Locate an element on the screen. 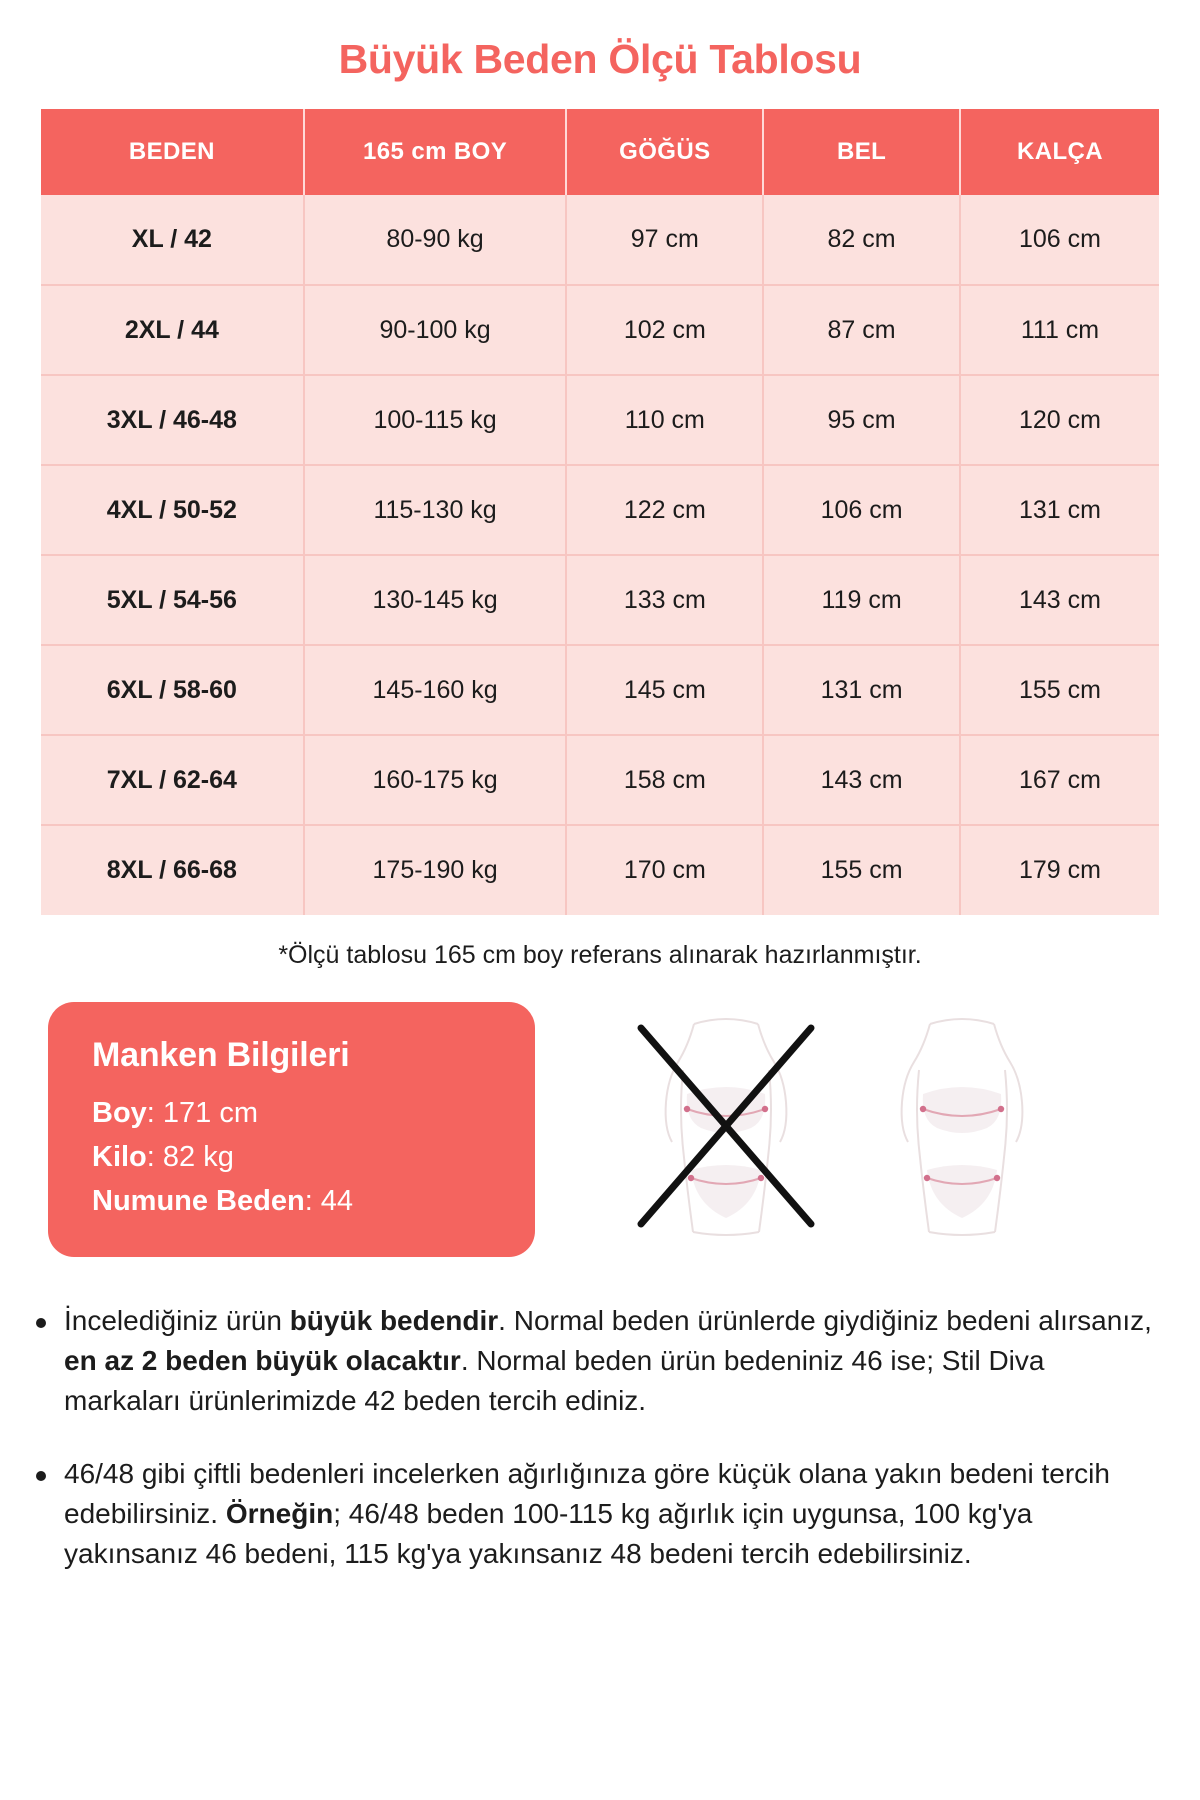  table-row: 3XL / 46-48 100-115 kg 110 cm 95 cm 120 cm is located at coordinates (600, 420).